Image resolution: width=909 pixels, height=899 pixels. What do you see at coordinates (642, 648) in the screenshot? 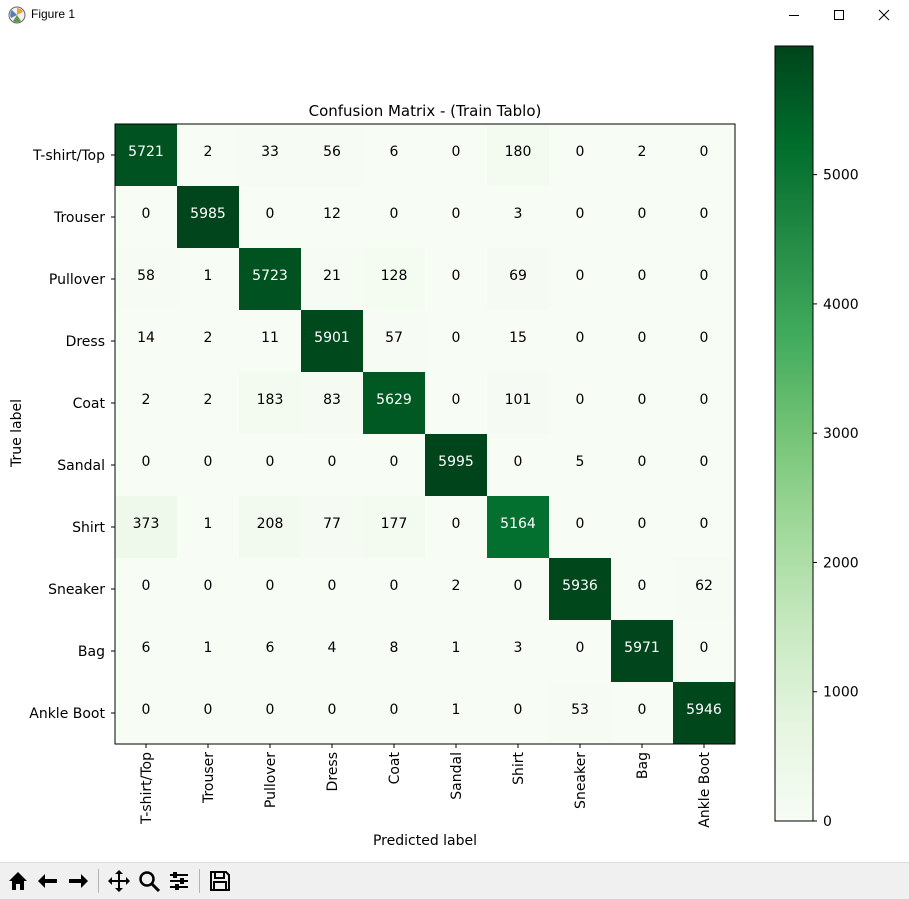
I see `cell-value-label: 5971` at bounding box center [642, 648].